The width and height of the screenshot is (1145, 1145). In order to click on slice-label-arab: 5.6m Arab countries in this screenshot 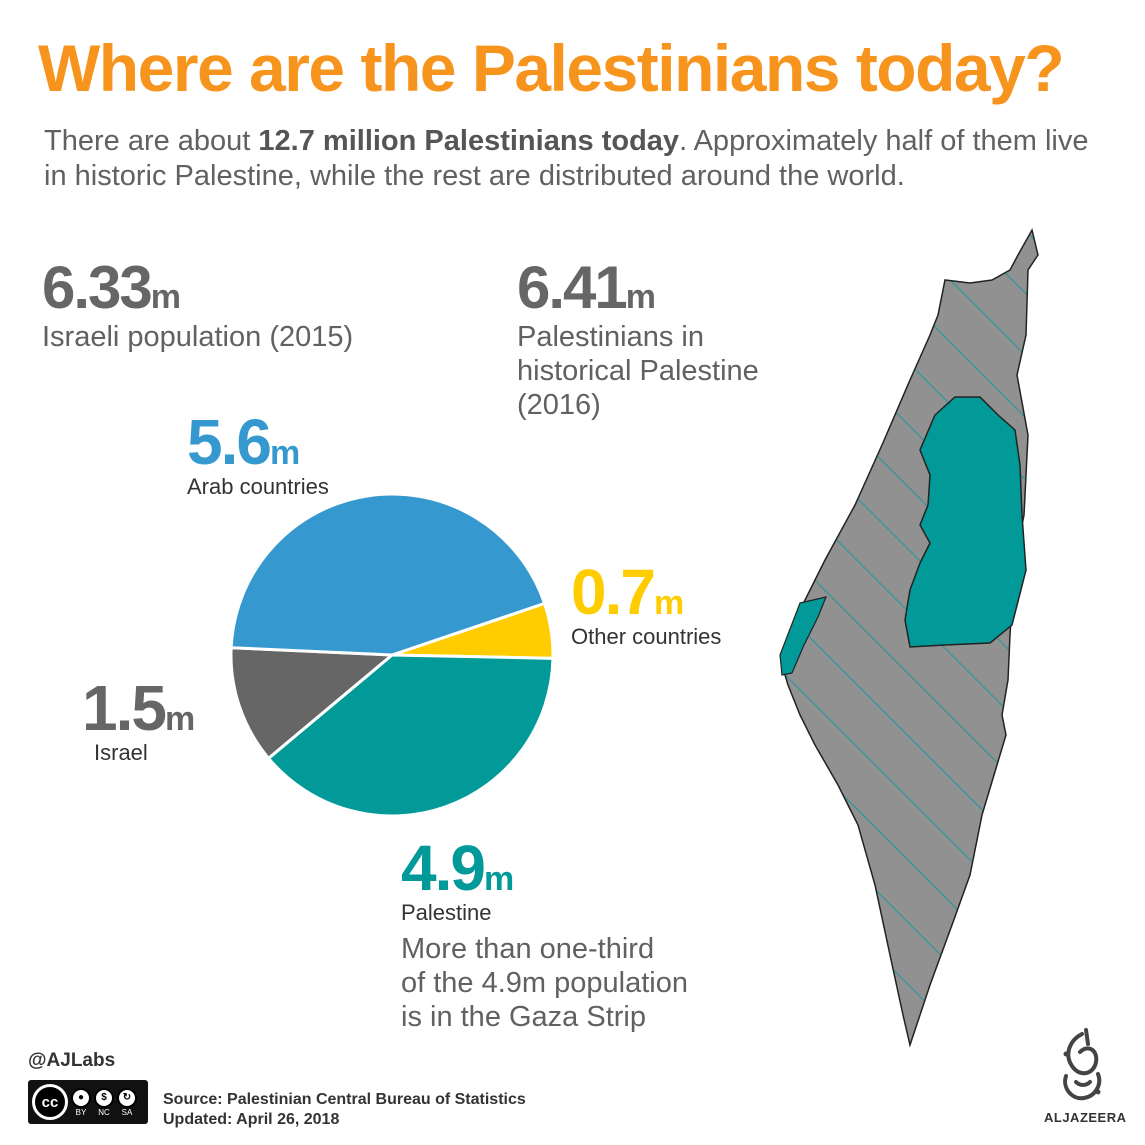, I will do `click(258, 455)`.